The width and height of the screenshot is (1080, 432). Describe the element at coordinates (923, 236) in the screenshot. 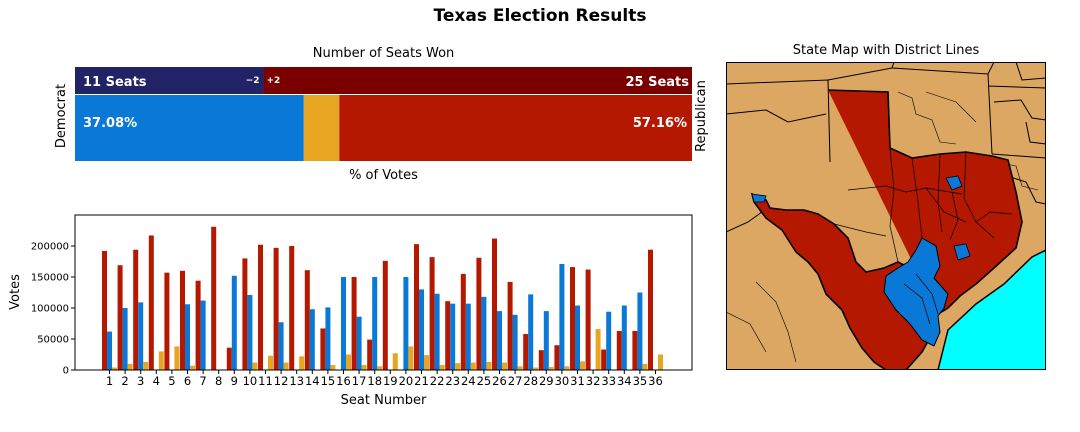

I see `district-lines` at that location.